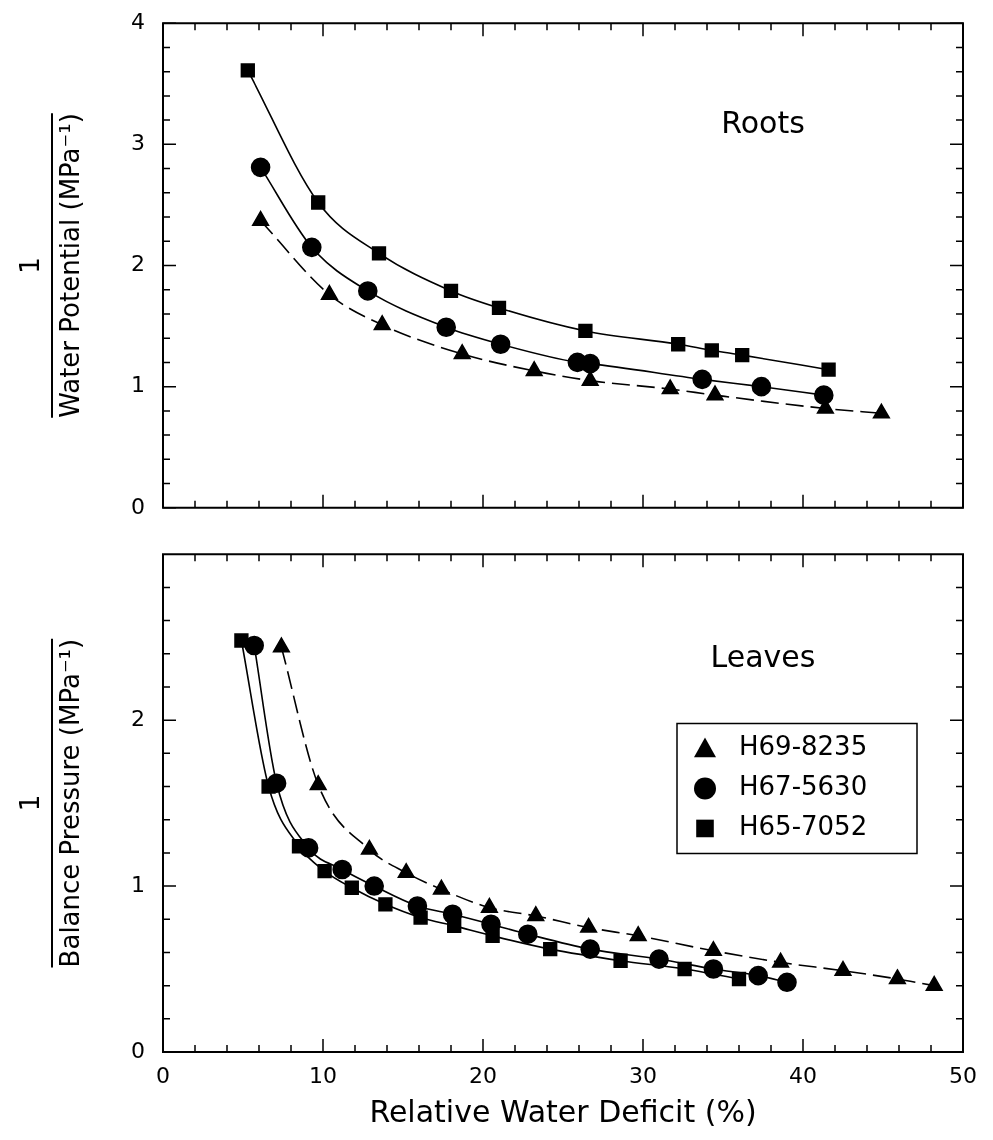 The height and width of the screenshot is (1140, 993). Describe the element at coordinates (138, 143) in the screenshot. I see `y-tick-label: 3` at that location.